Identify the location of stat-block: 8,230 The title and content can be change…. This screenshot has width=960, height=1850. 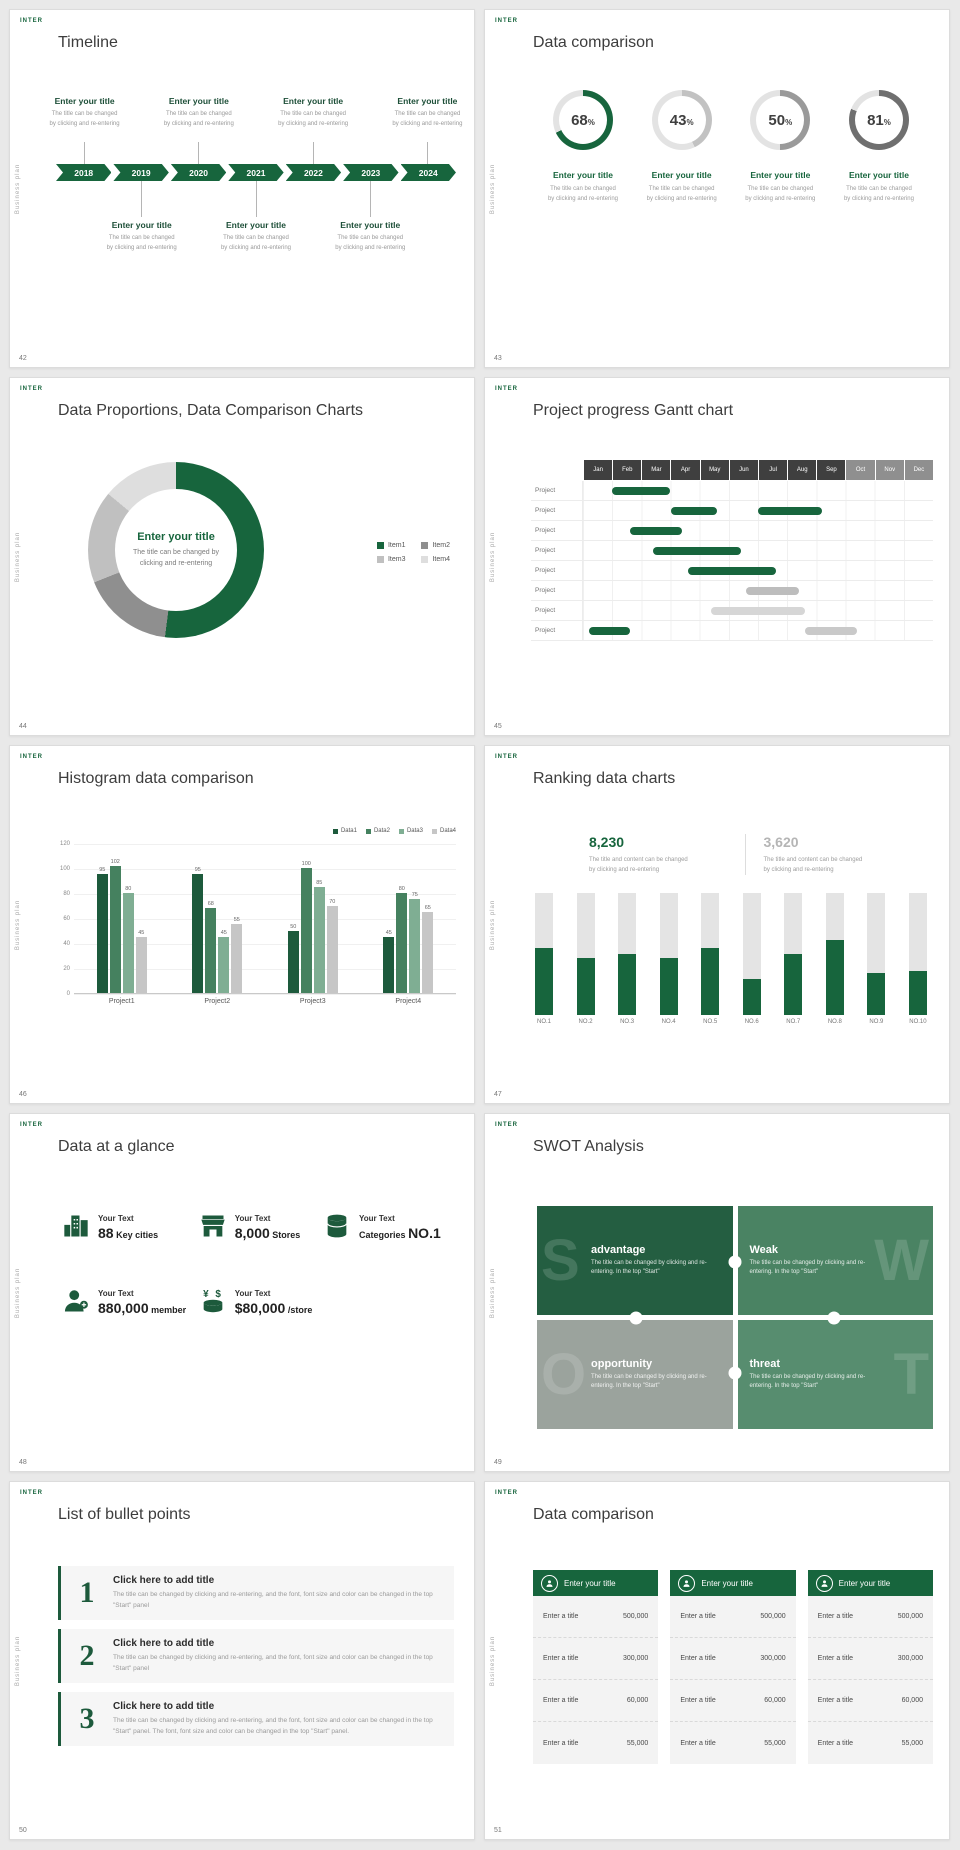
(658, 854).